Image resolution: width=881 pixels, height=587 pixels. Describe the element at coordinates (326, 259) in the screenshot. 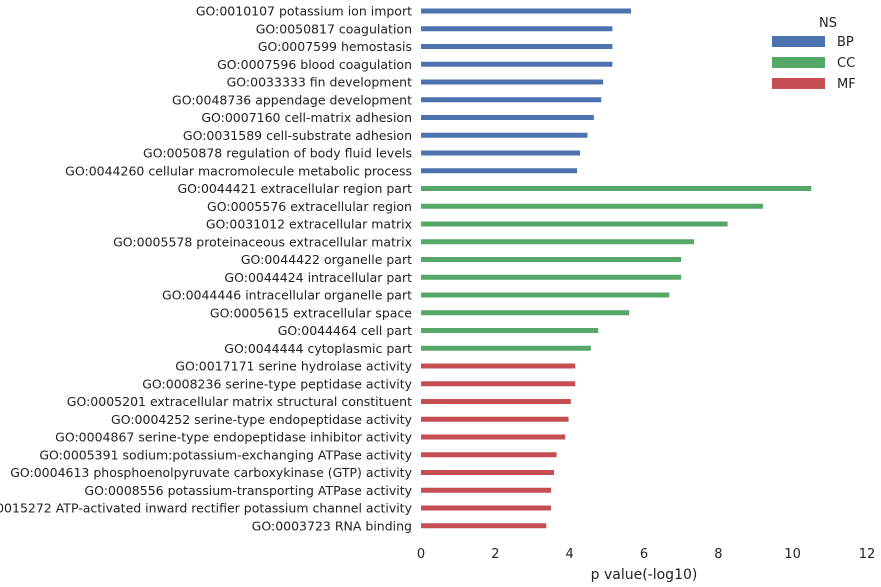

I see `category-label: GO:0044422 organelle part` at that location.